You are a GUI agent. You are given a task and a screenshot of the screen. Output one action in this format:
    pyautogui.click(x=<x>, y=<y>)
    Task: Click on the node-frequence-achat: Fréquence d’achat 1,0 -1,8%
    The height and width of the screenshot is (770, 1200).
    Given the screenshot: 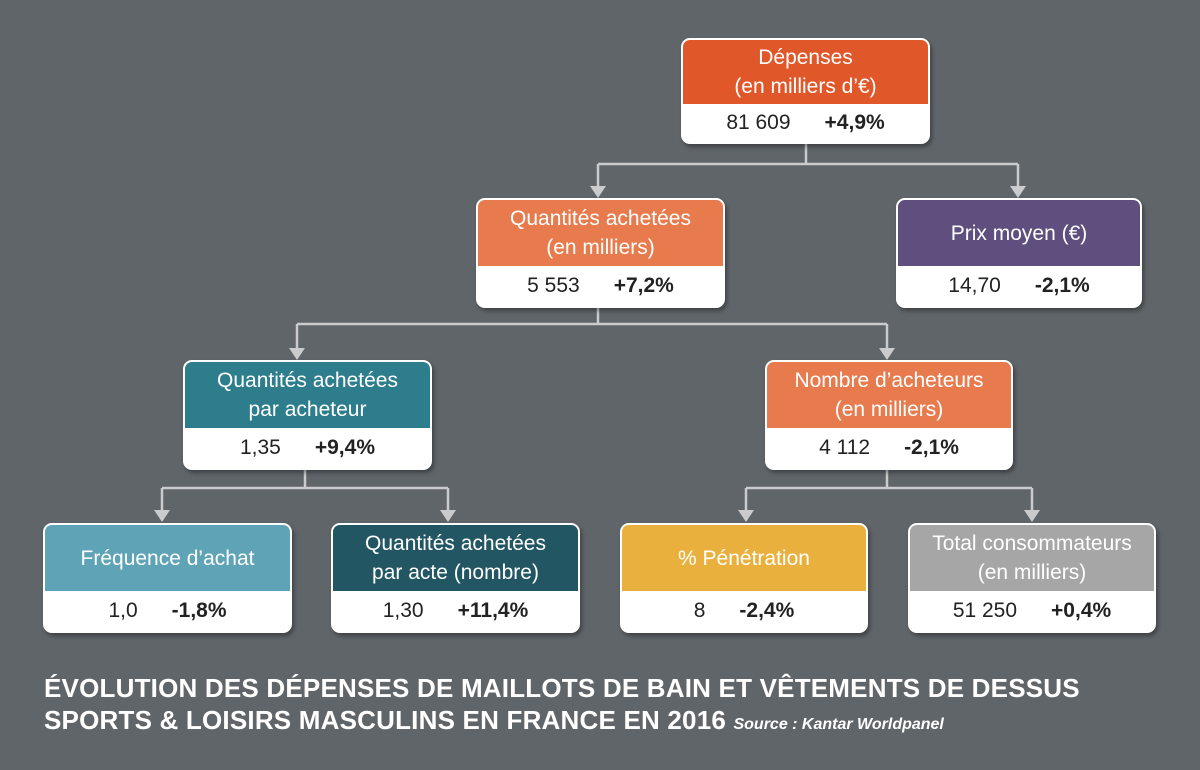 What is the action you would take?
    pyautogui.click(x=167, y=578)
    